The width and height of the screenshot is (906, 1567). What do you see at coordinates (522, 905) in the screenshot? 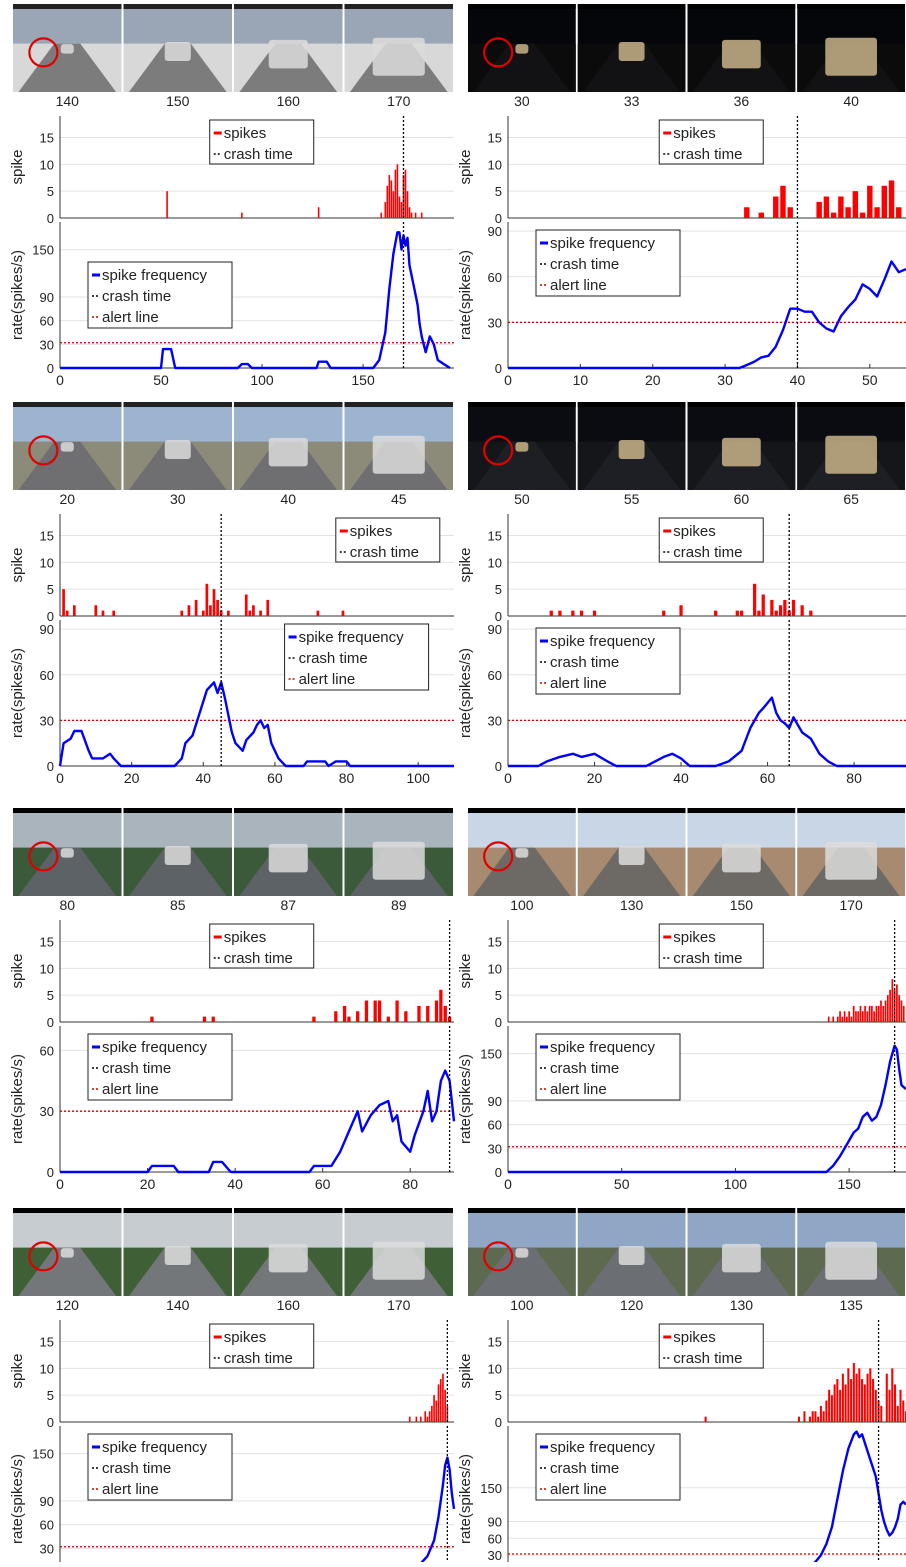
I see `frame-time-label: 100` at bounding box center [522, 905].